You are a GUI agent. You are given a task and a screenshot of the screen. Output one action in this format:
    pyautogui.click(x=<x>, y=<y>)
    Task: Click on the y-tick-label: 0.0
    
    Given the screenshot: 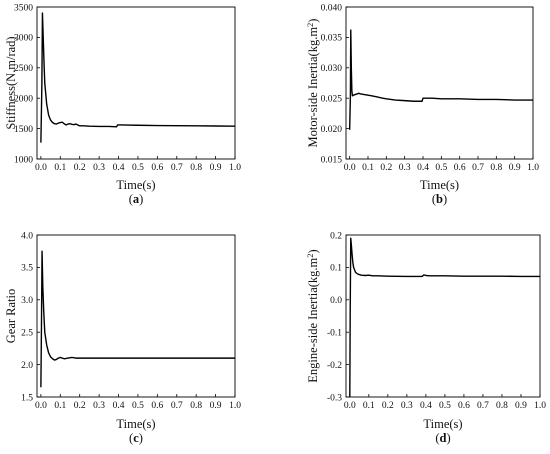 What is the action you would take?
    pyautogui.click(x=336, y=301)
    